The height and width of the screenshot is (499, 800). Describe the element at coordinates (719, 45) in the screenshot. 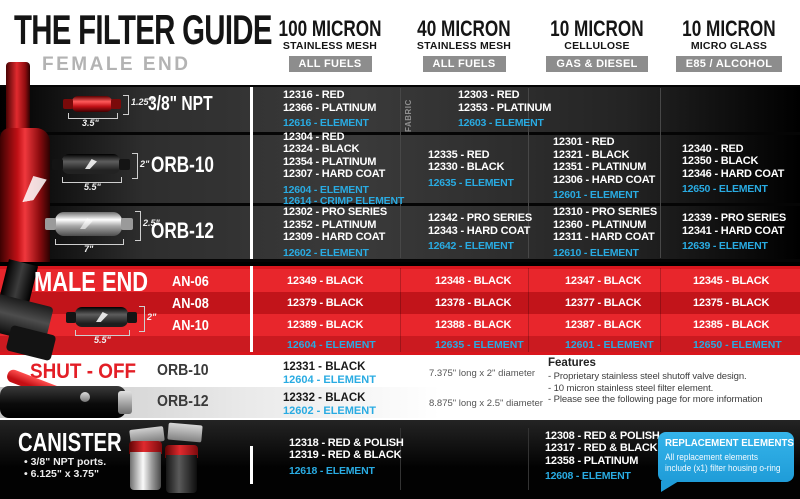

I see `column-header-10-micron-micro-glass: 10 MICRON MICRO GLASS E85 / ALCOHOL` at that location.